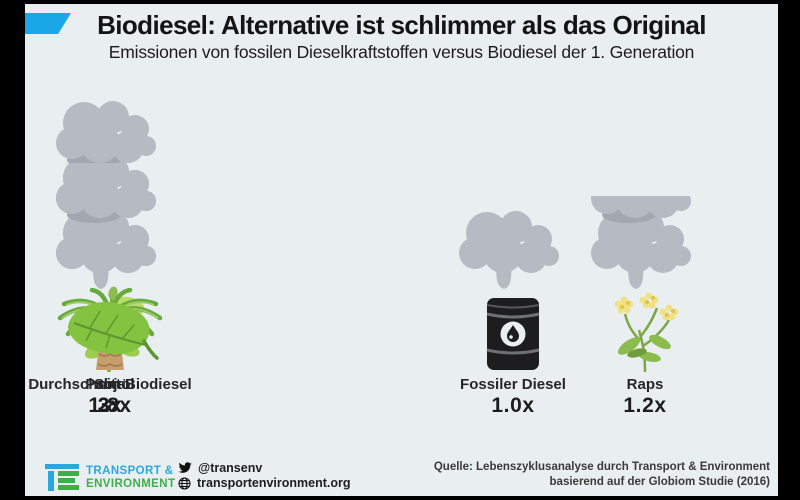 Image resolution: width=800 pixels, height=500 pixels. I want to click on column-label: Soja, so click(110, 384).